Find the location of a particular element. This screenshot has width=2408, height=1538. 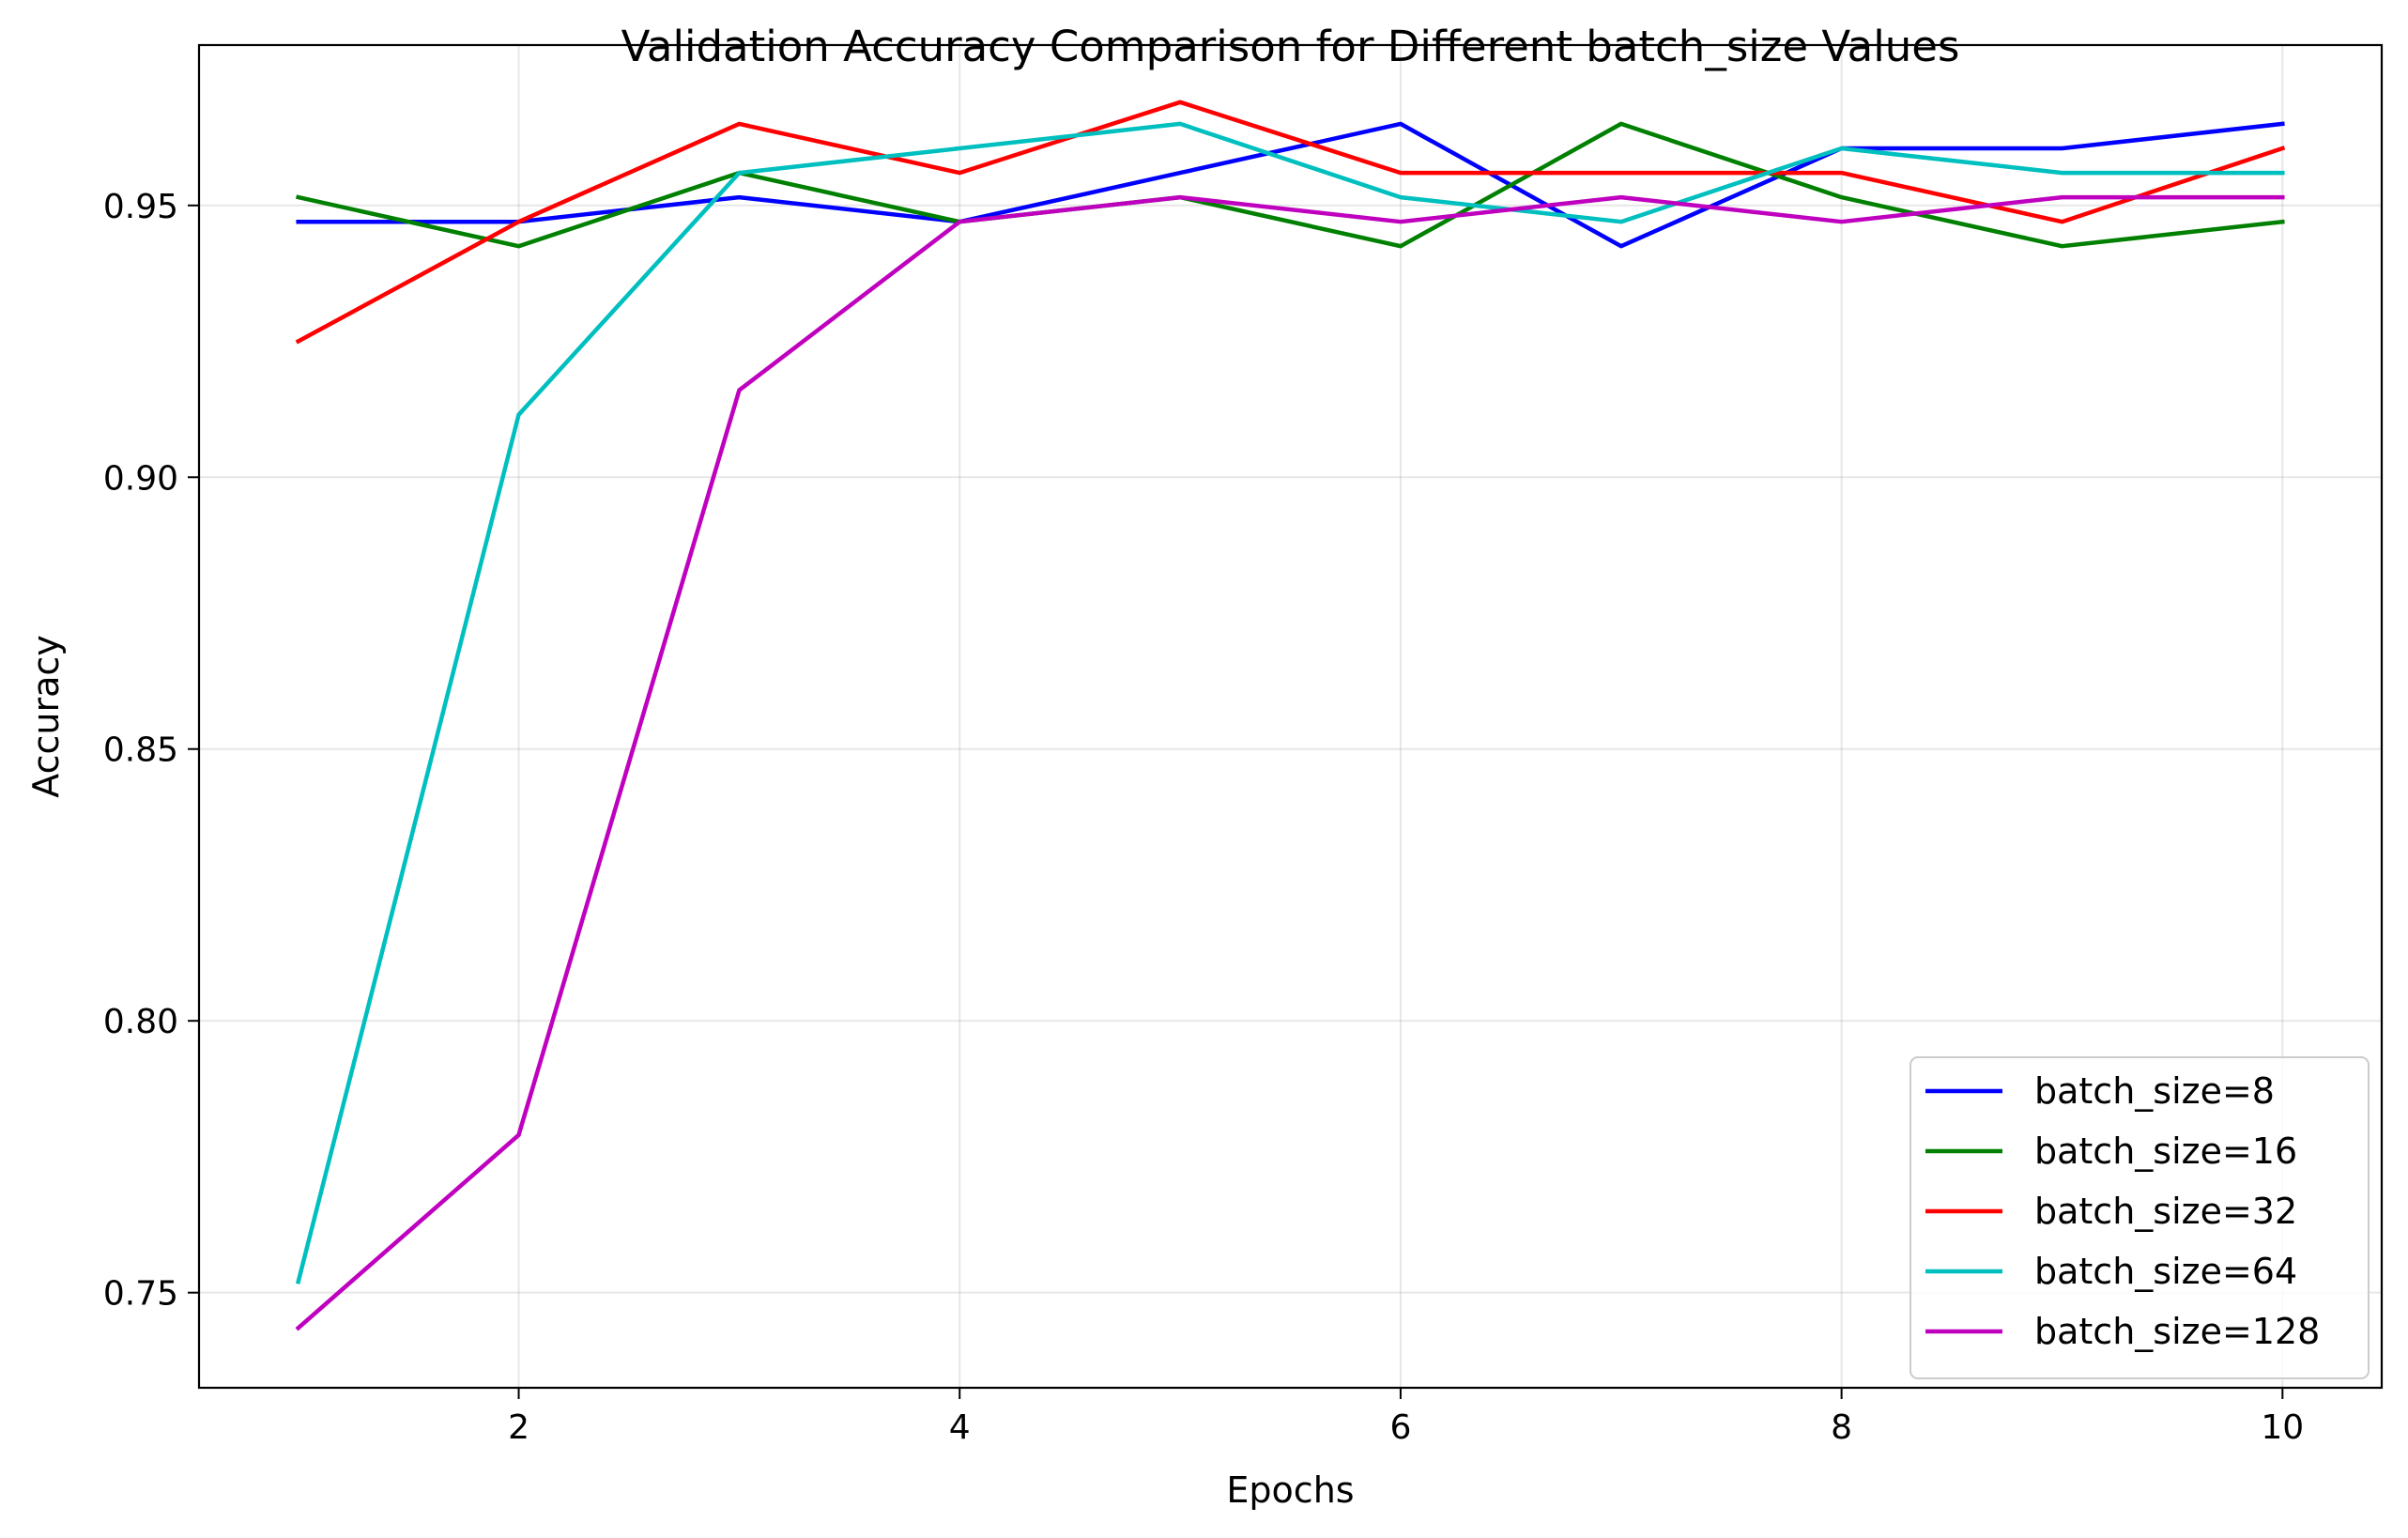

y-tick-label: 0.90 is located at coordinates (140, 478).